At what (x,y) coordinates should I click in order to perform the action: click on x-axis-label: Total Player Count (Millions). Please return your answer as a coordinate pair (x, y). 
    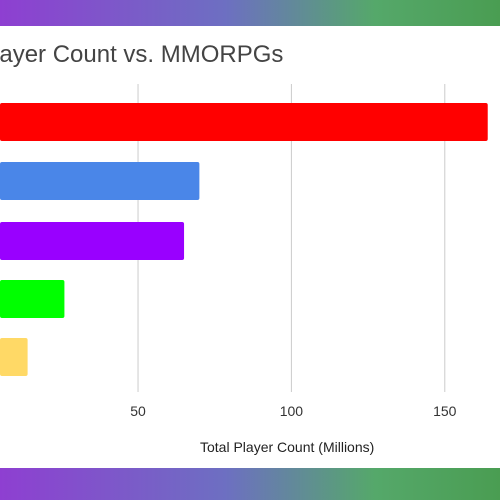
    Looking at the image, I should click on (287, 447).